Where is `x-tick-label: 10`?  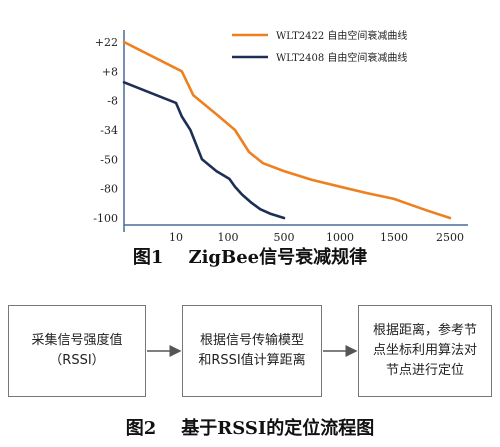 x-tick-label: 10 is located at coordinates (176, 237).